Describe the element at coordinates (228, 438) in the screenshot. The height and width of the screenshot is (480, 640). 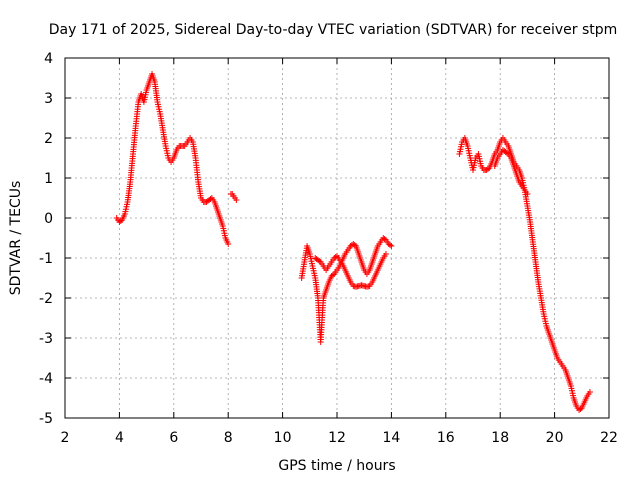
I see `x-tick-label: 8` at that location.